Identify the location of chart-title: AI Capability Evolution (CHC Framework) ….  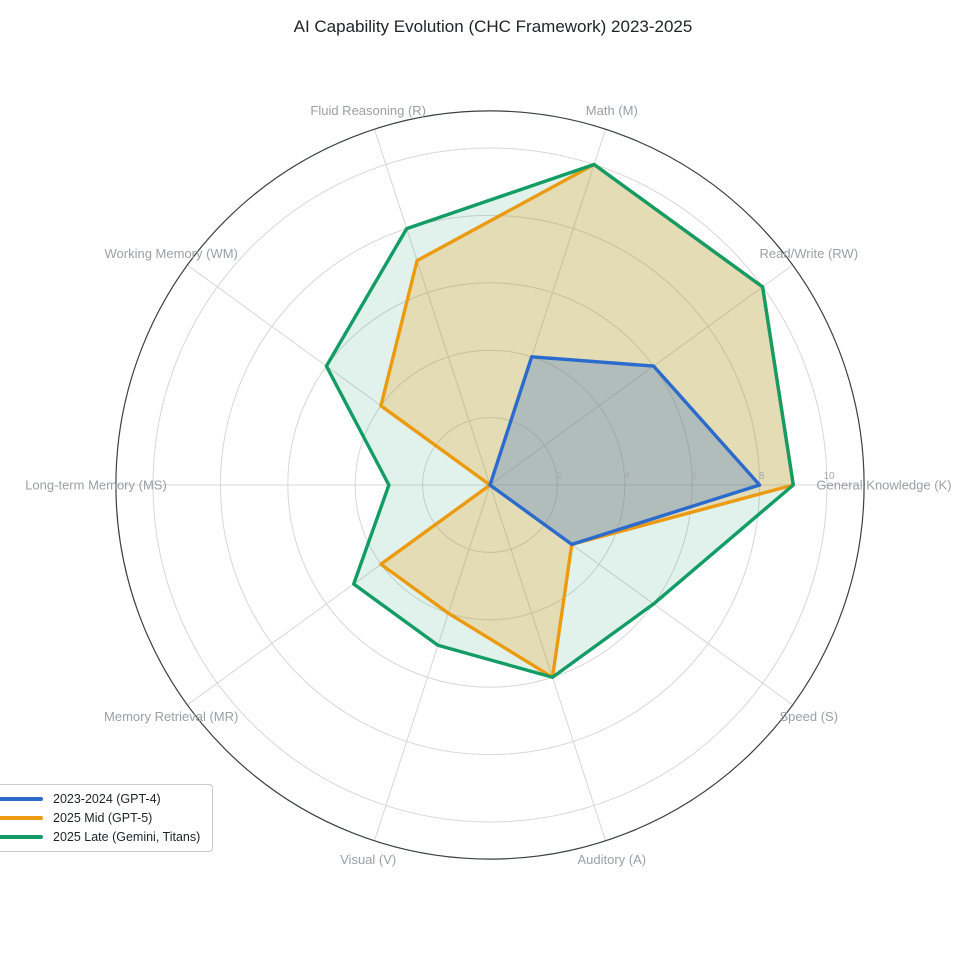
(493, 26).